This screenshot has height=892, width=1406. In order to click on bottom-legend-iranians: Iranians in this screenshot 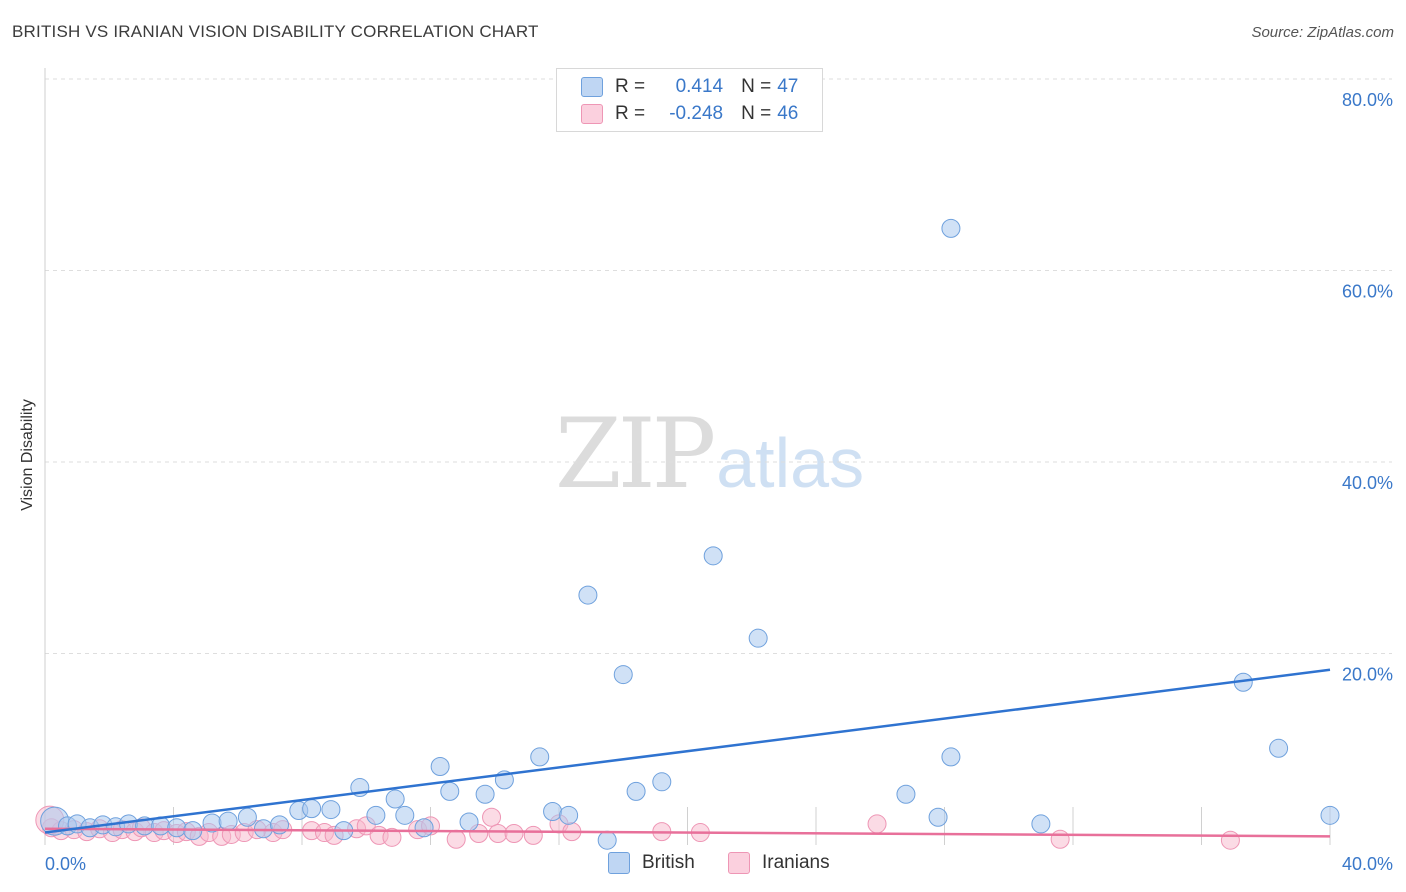, I will do `click(779, 863)`.